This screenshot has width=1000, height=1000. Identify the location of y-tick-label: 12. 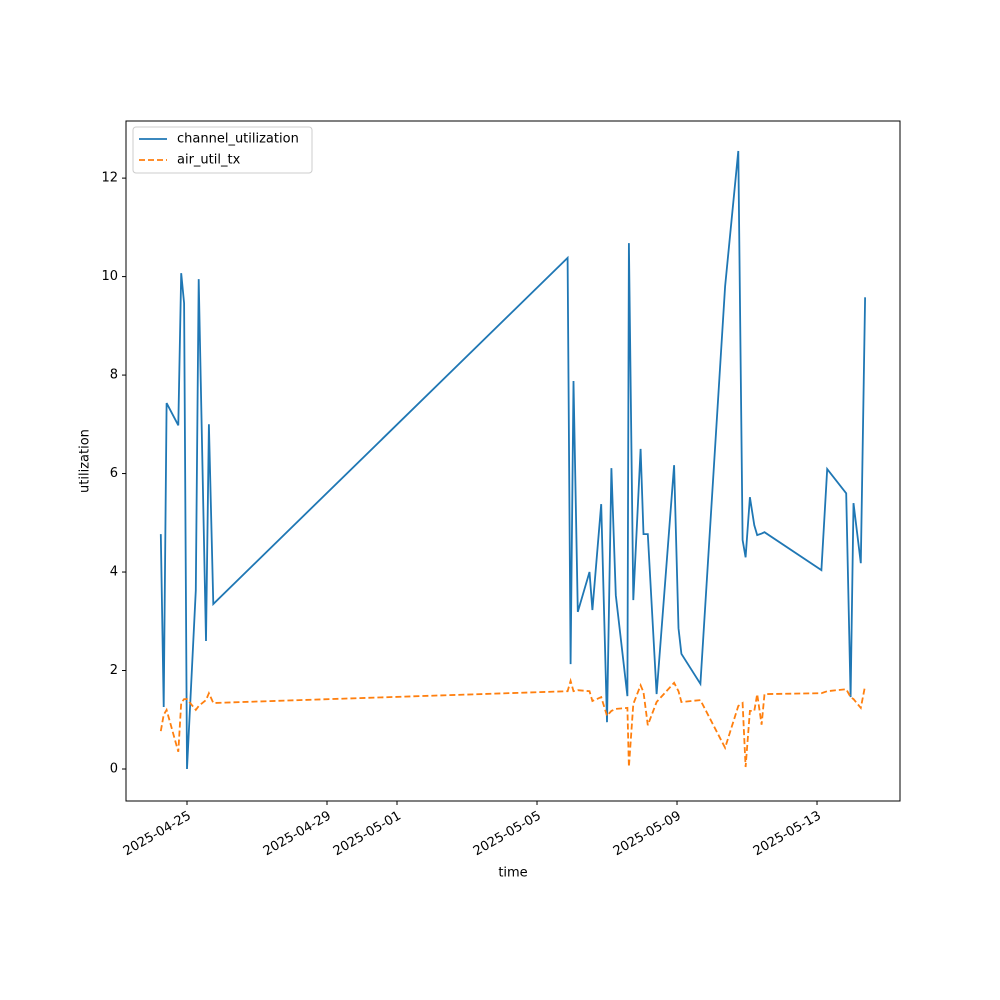
(109, 178).